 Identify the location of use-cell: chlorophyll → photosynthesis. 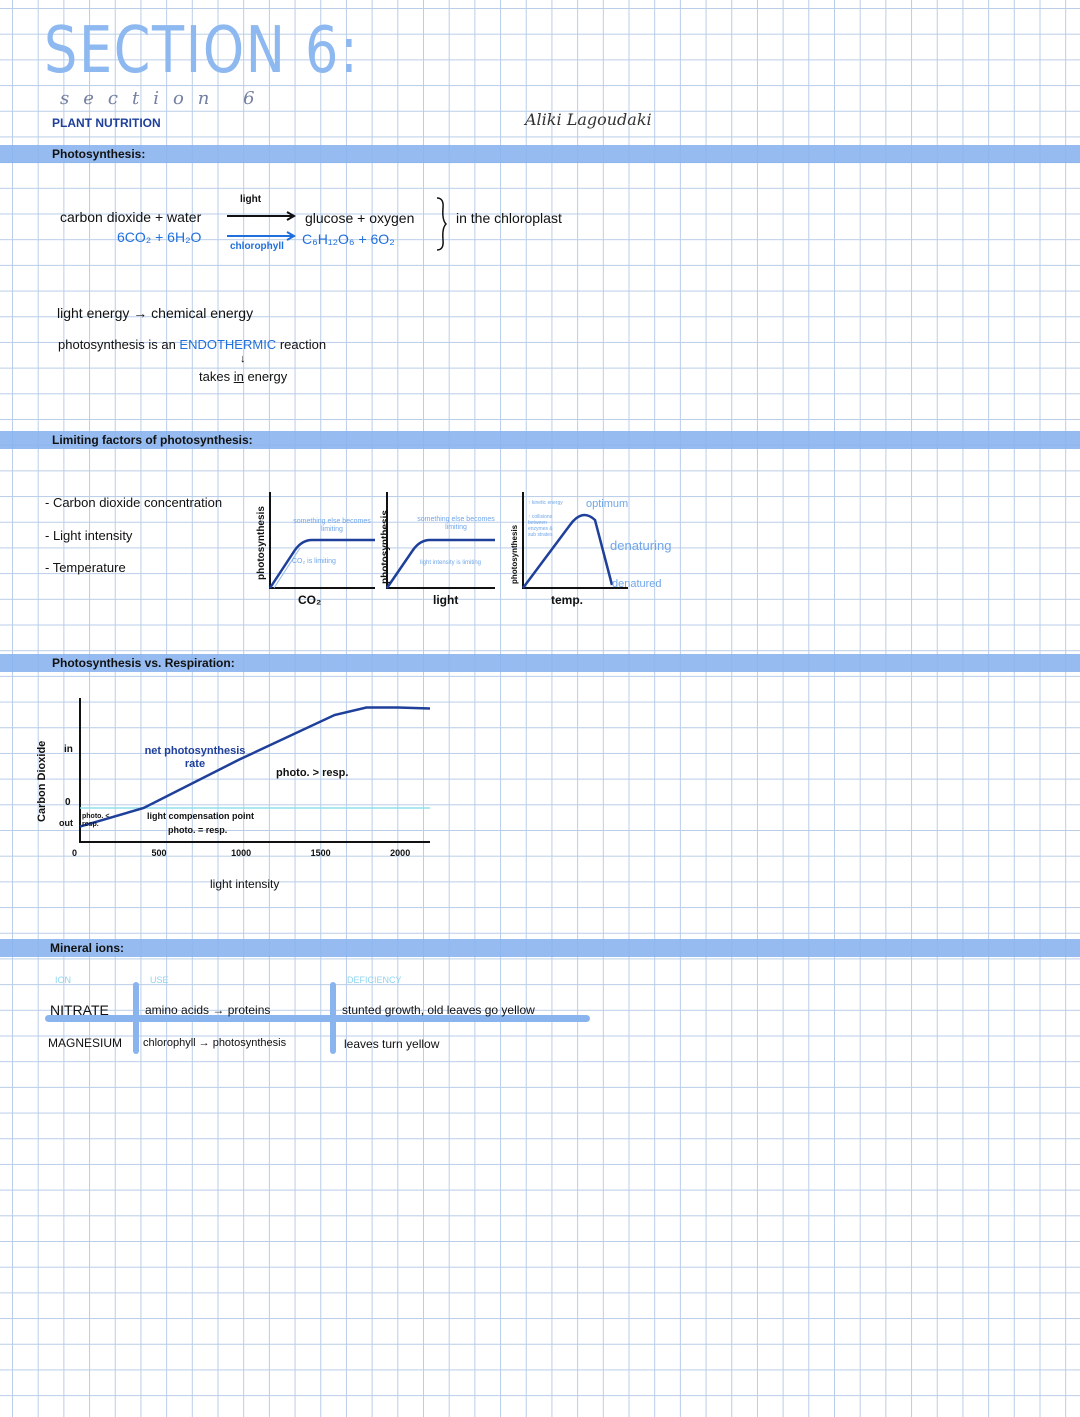
(215, 1043).